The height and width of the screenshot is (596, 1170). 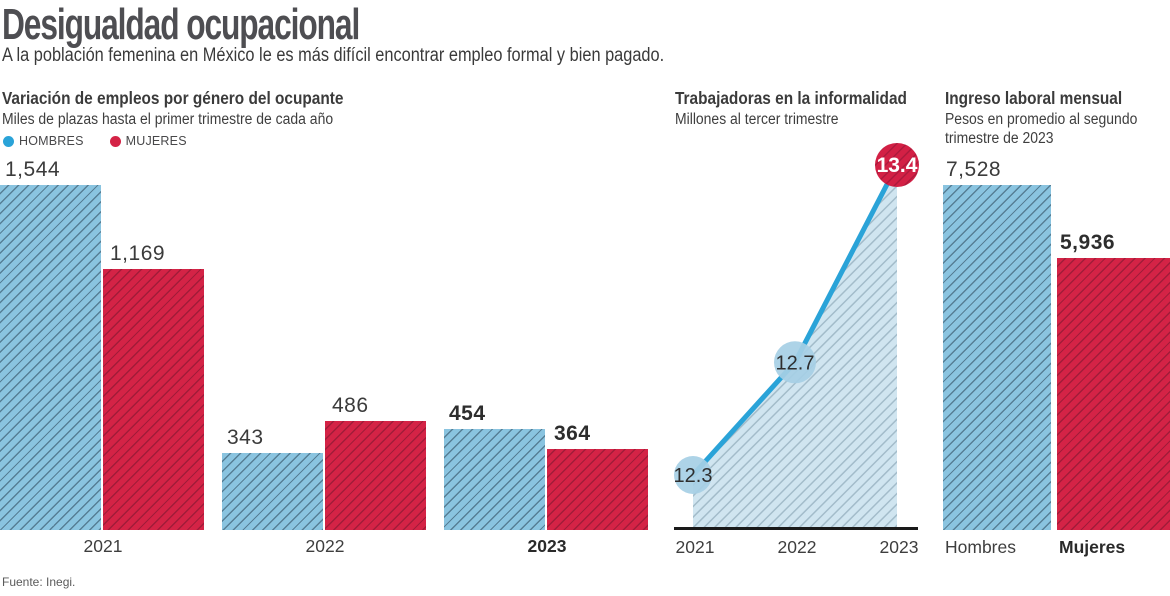 I want to click on data-point-2023, so click(x=897, y=165).